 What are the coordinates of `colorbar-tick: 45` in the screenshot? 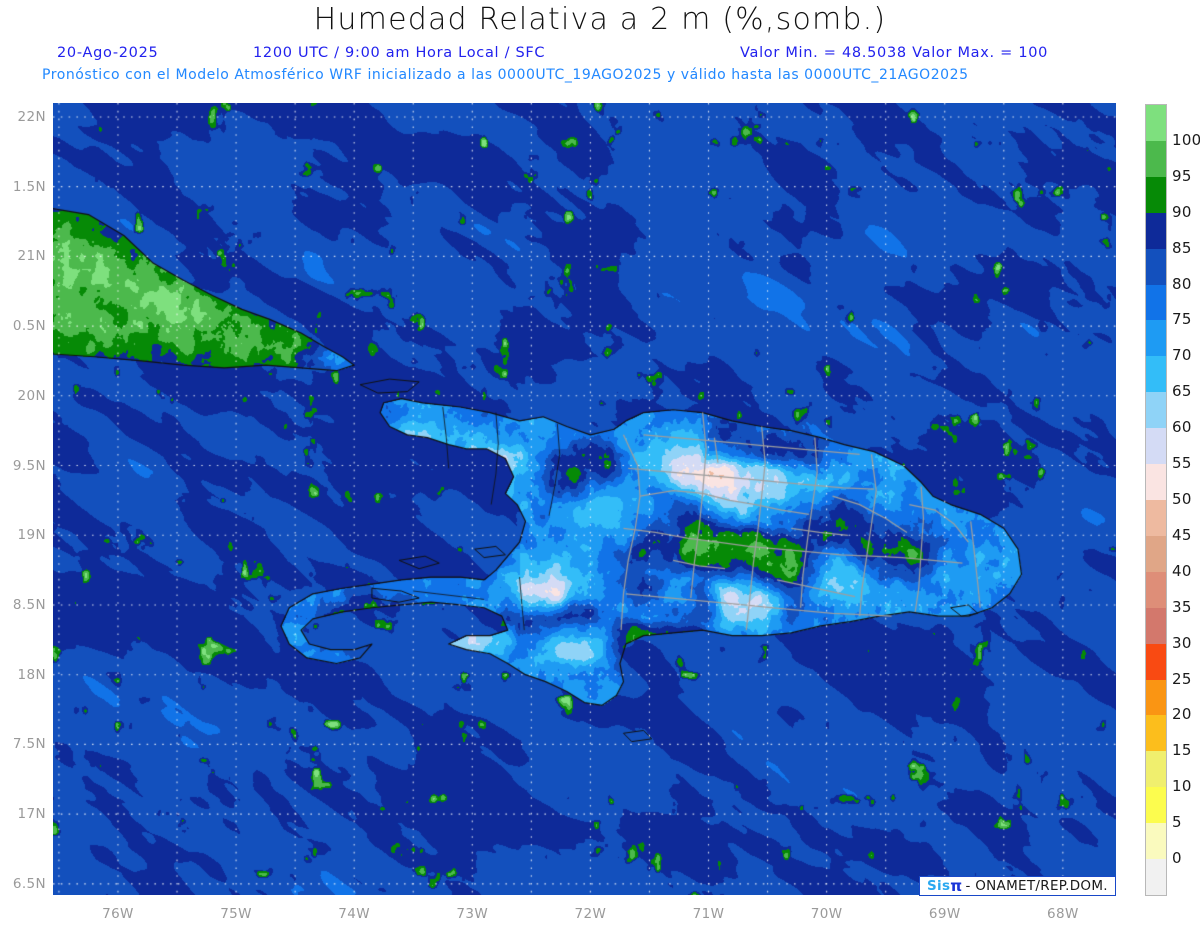 It's located at (1182, 534).